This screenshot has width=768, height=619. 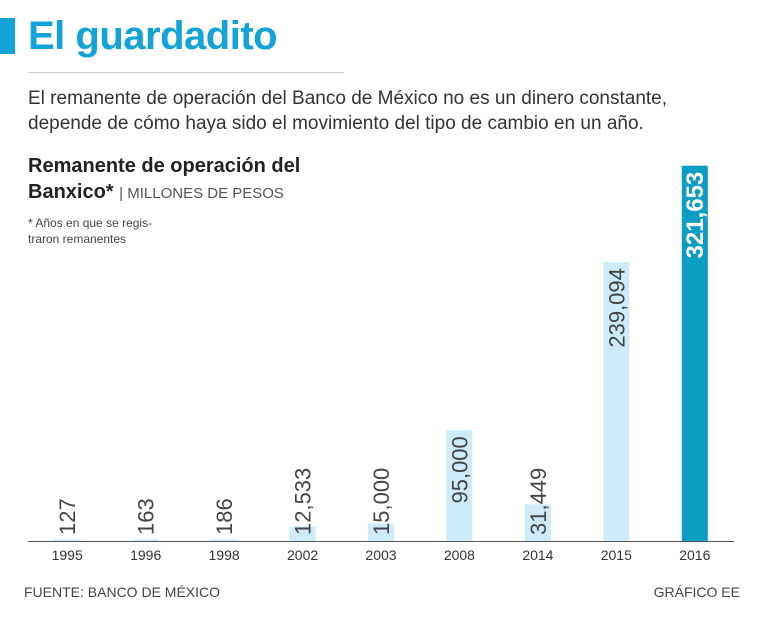 I want to click on footnote-line-1: * Años en que se regis-, so click(x=90, y=223).